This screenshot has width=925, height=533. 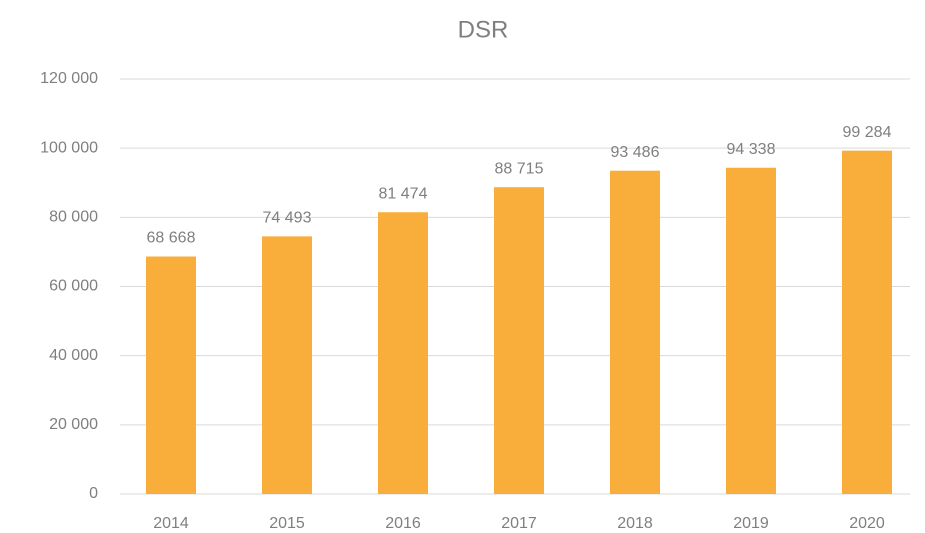 I want to click on value-label: 94 338, so click(x=751, y=149).